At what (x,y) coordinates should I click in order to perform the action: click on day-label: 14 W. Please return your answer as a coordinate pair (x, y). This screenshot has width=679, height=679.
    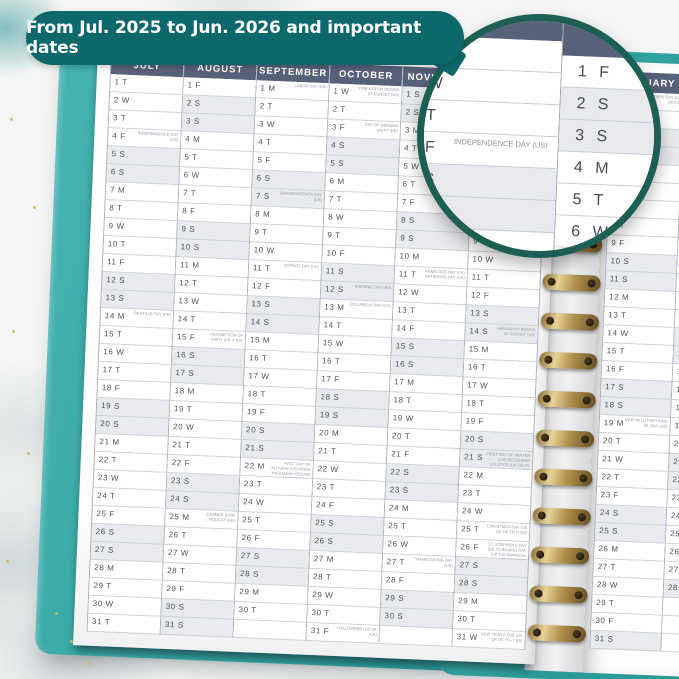
    Looking at the image, I should click on (618, 333).